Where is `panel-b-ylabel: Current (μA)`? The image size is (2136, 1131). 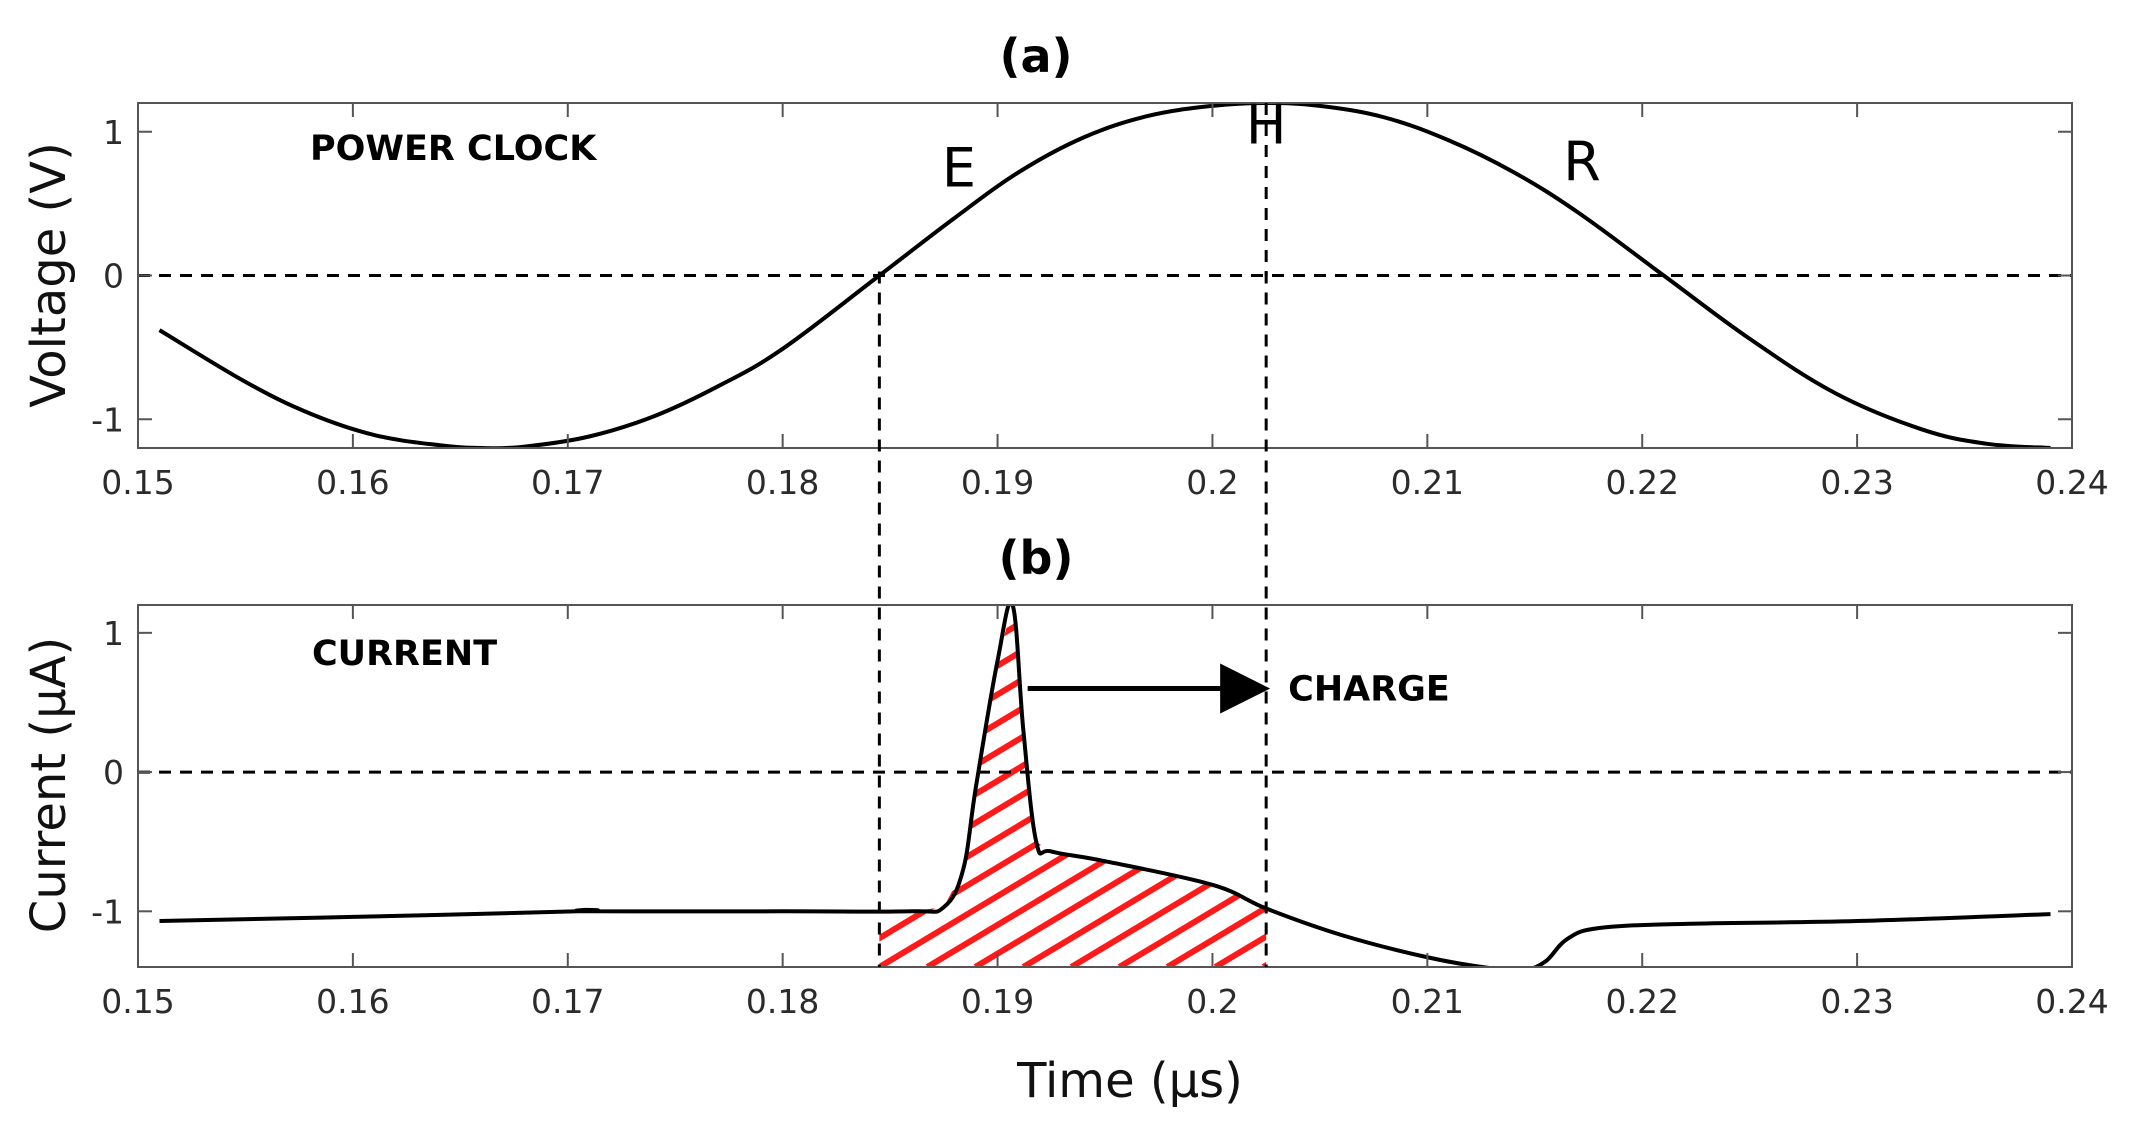
panel-b-ylabel: Current (μA) is located at coordinates (49, 785).